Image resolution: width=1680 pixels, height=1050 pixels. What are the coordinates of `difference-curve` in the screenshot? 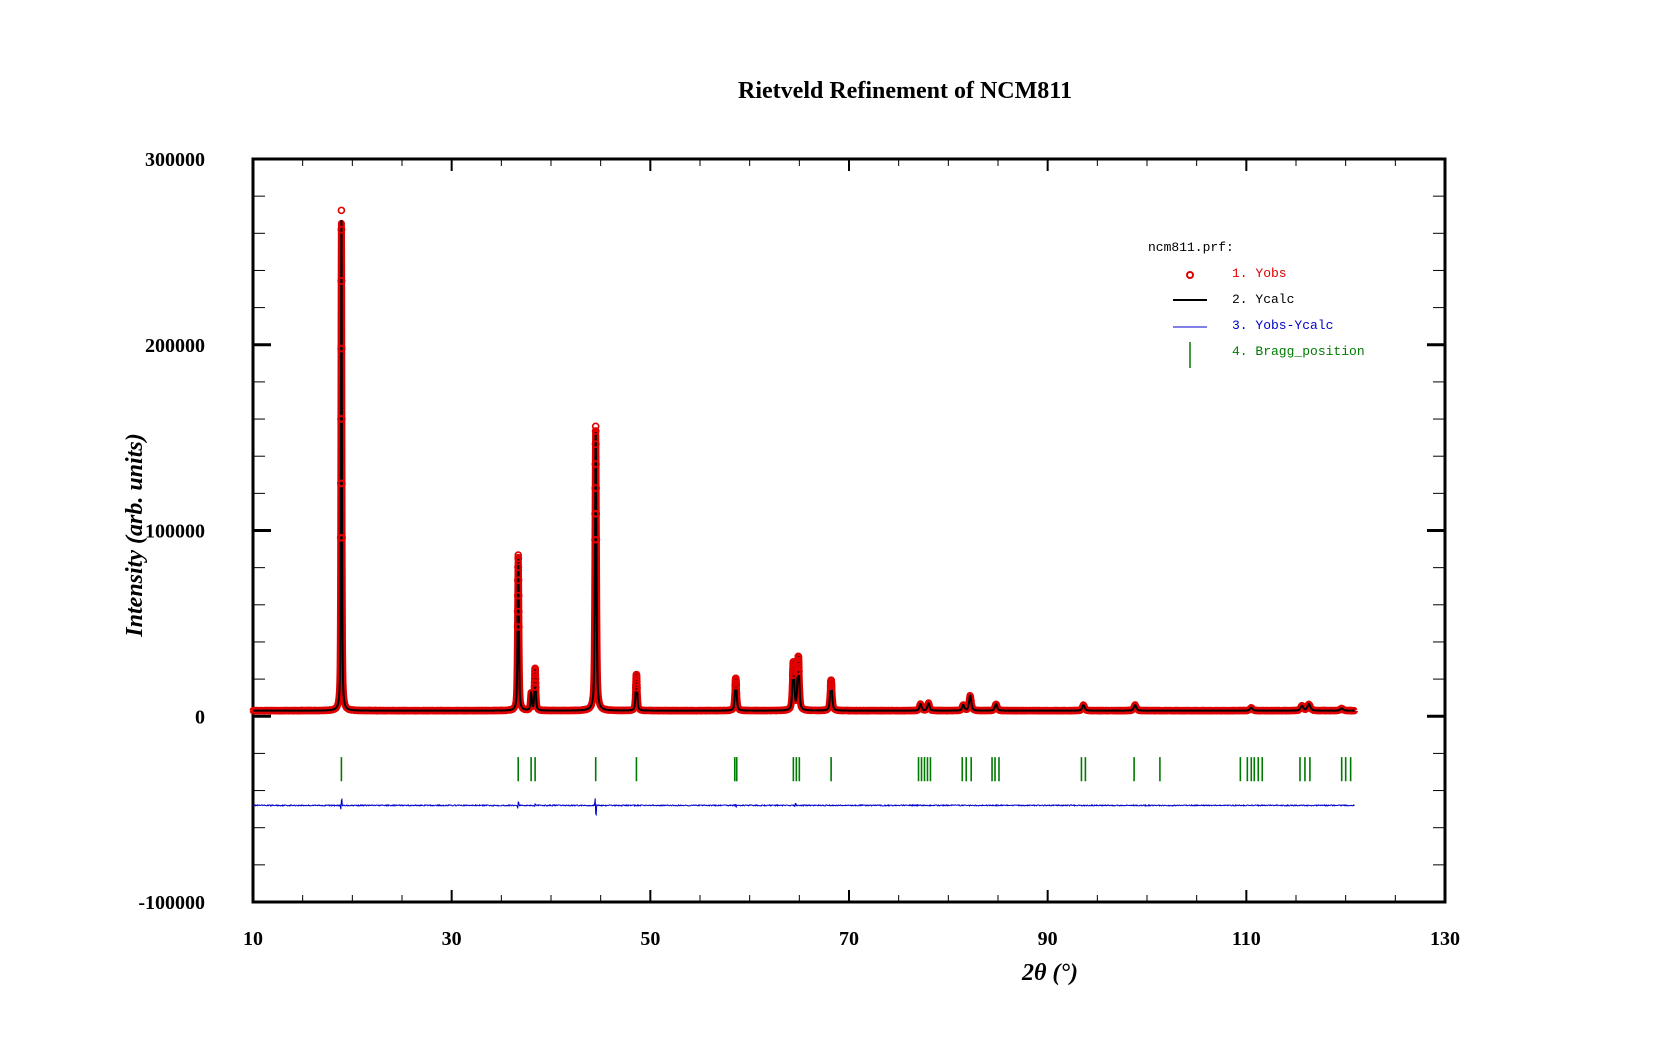 It's located at (803, 807).